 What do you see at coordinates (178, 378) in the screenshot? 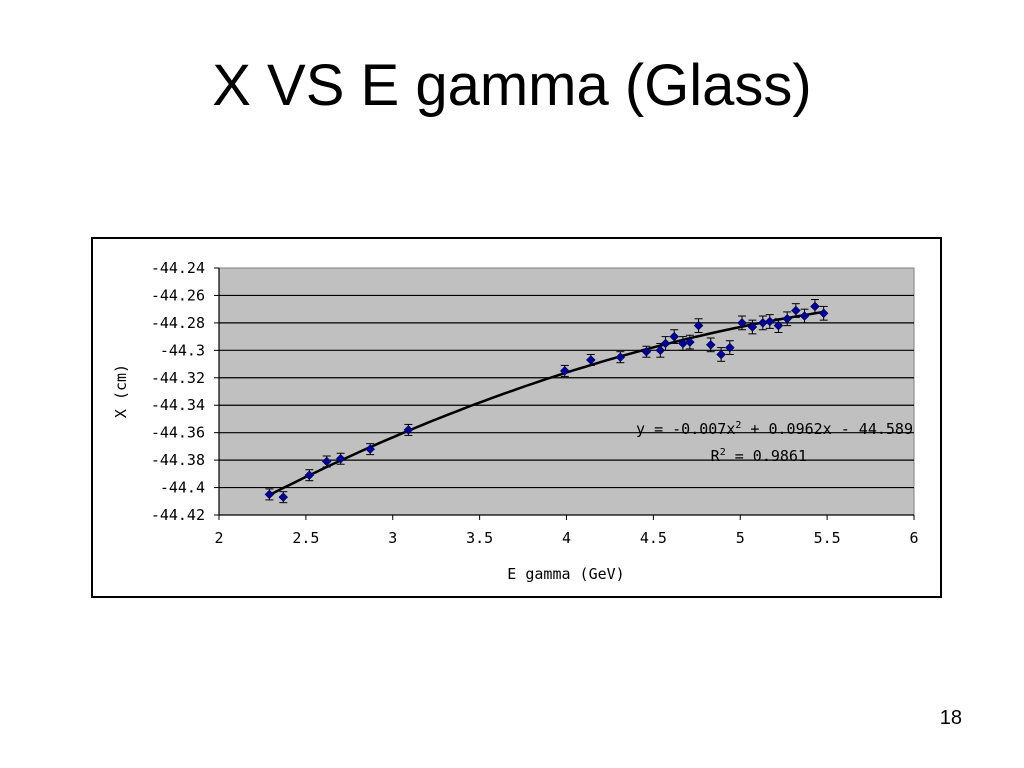
I see `y-tick-label: -44.32` at bounding box center [178, 378].